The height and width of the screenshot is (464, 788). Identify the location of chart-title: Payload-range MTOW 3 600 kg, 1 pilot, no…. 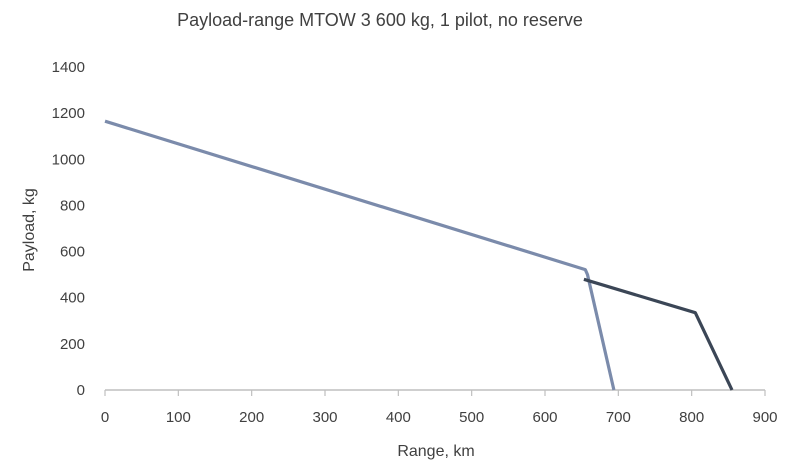
(380, 20).